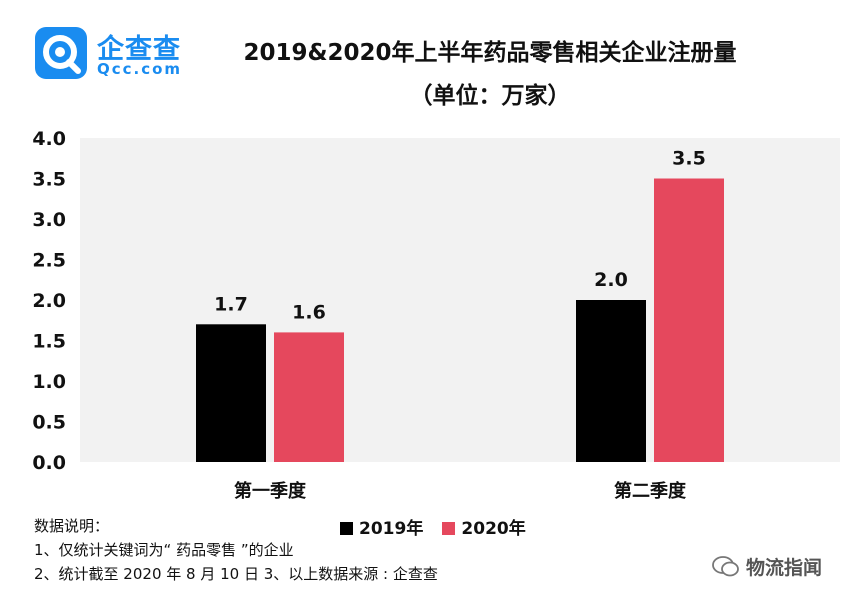 The image size is (848, 604). What do you see at coordinates (726, 569) in the screenshot?
I see `wechat-icon` at bounding box center [726, 569].